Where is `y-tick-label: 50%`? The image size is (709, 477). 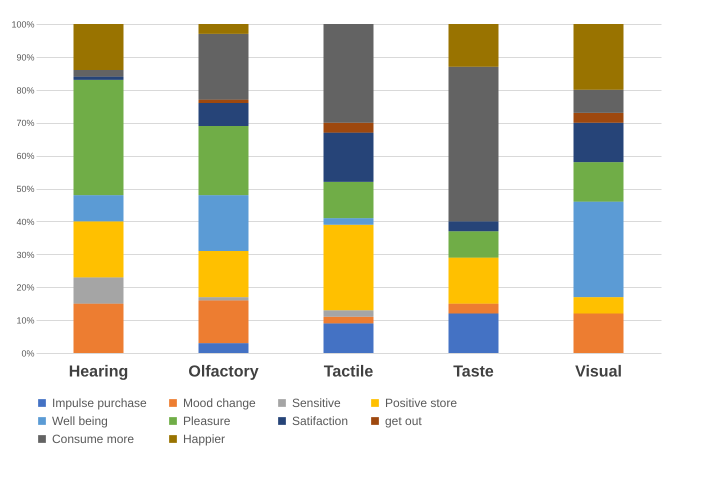
y-tick-label: 50% is located at coordinates (25, 189).